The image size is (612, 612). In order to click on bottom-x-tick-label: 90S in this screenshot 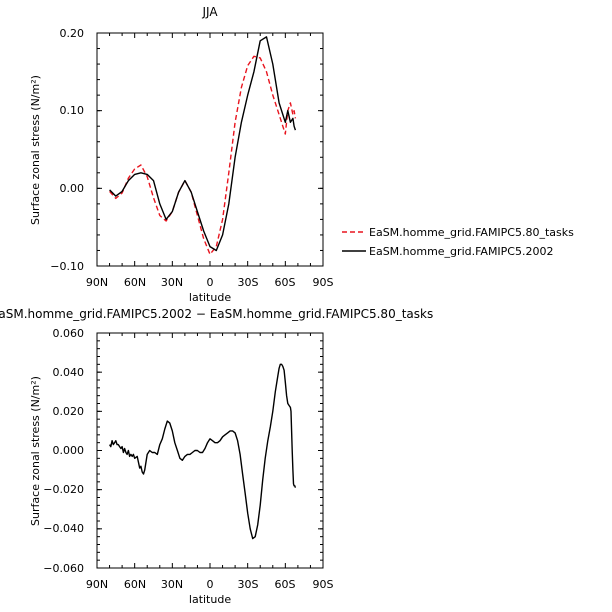, I will do `click(323, 584)`.